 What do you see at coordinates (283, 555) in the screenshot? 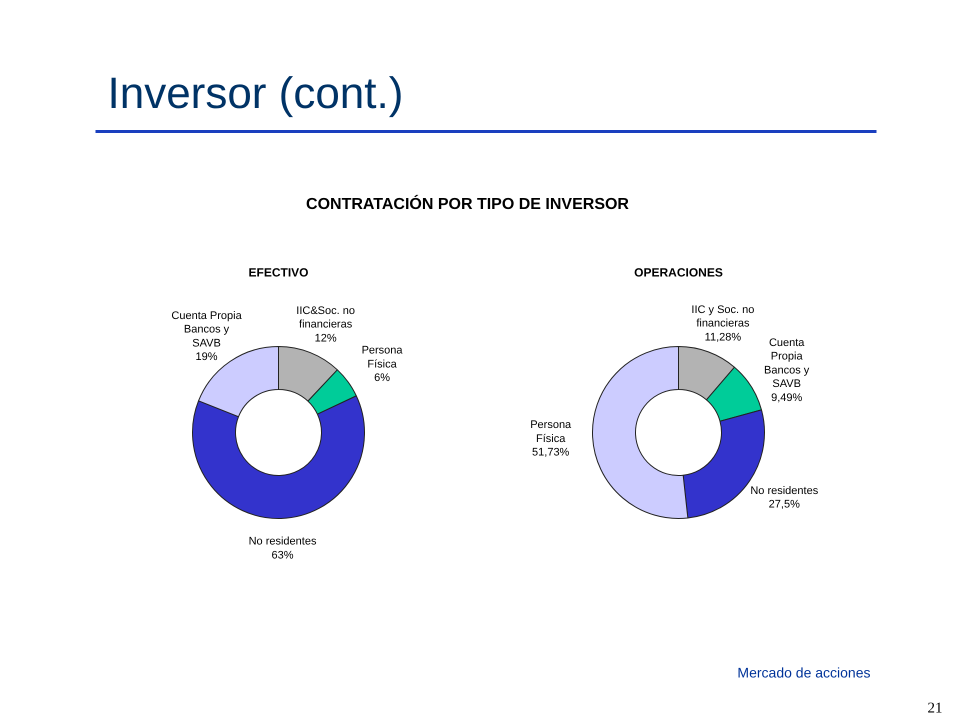
I see `data-label: 63%` at bounding box center [283, 555].